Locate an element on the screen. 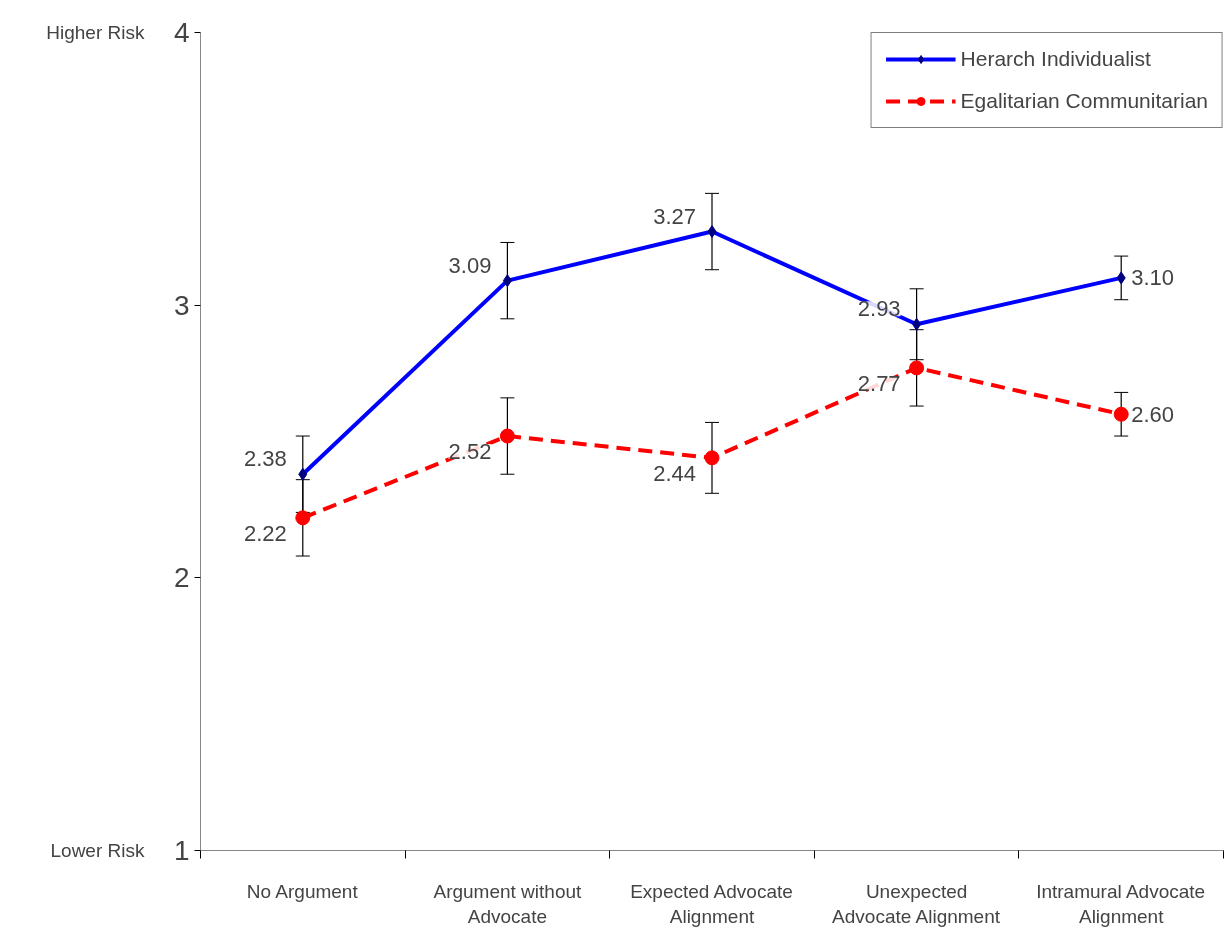  x-tick-label: Expected Advocate Alignment is located at coordinates (711, 903).